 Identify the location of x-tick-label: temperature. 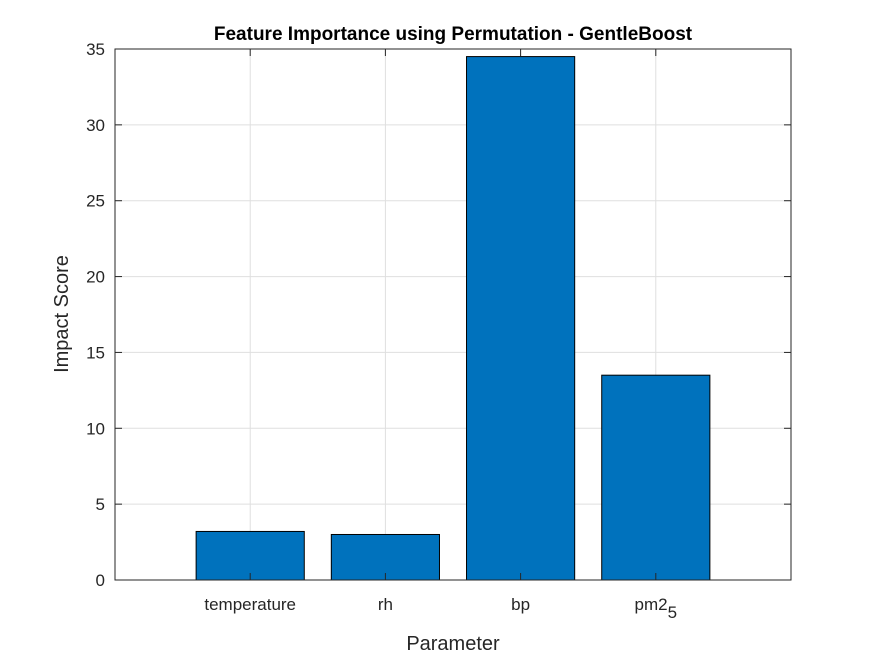
(250, 604).